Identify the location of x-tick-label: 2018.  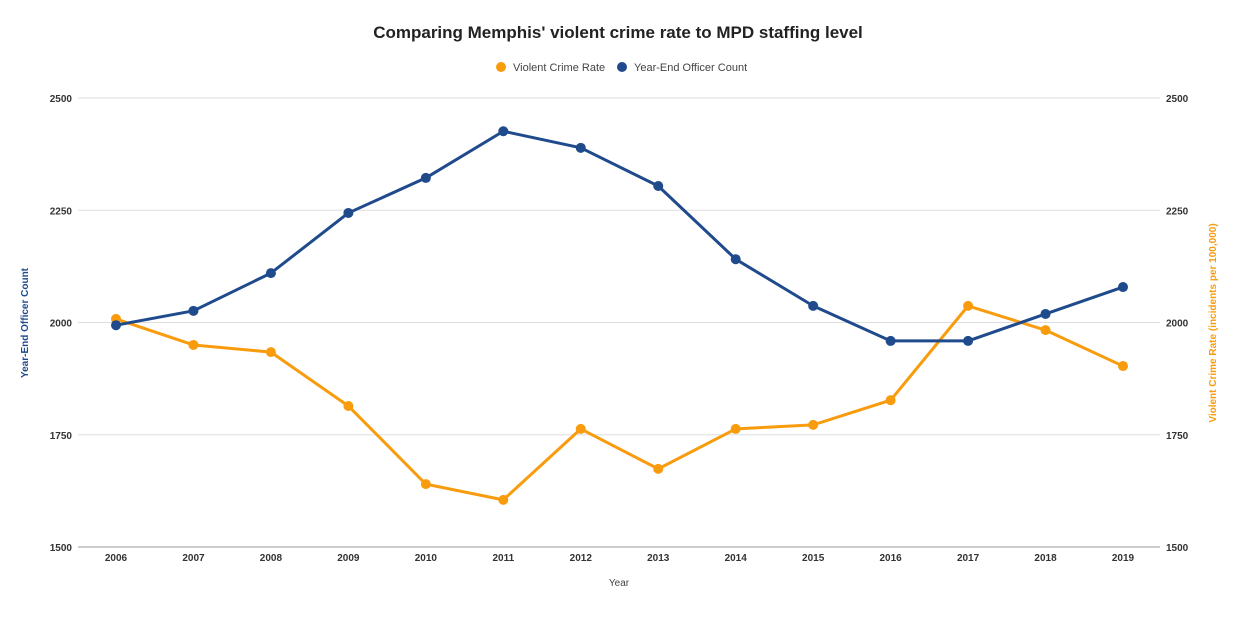
(1045, 558).